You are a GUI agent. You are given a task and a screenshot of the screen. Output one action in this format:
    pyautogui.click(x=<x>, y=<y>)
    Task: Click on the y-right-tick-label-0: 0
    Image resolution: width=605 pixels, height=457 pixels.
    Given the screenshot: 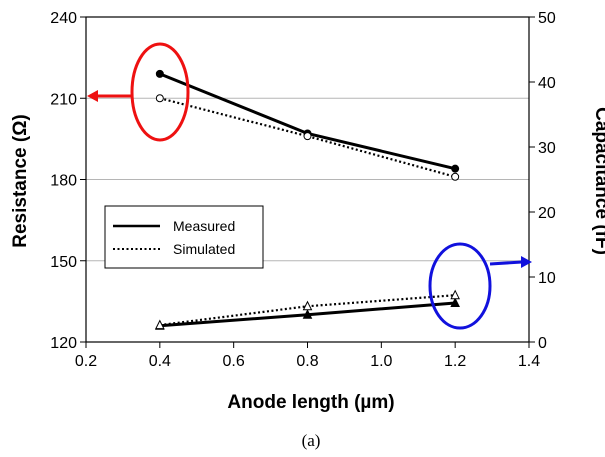 What is the action you would take?
    pyautogui.click(x=542, y=343)
    